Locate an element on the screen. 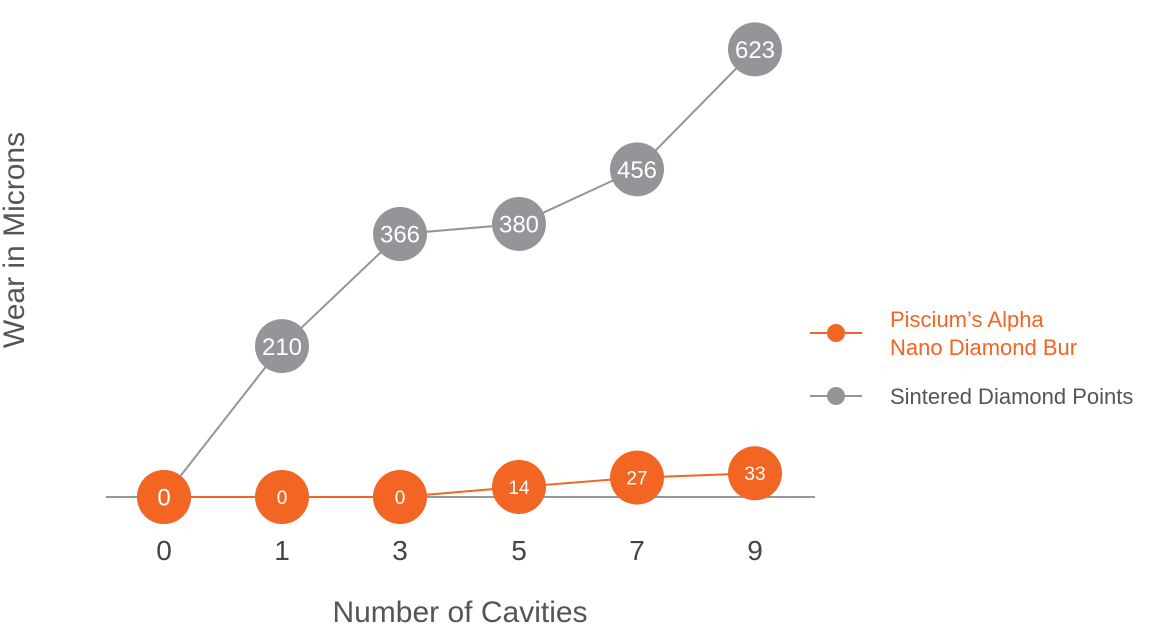  x-axis-title: Number of Cavities is located at coordinates (459, 610).